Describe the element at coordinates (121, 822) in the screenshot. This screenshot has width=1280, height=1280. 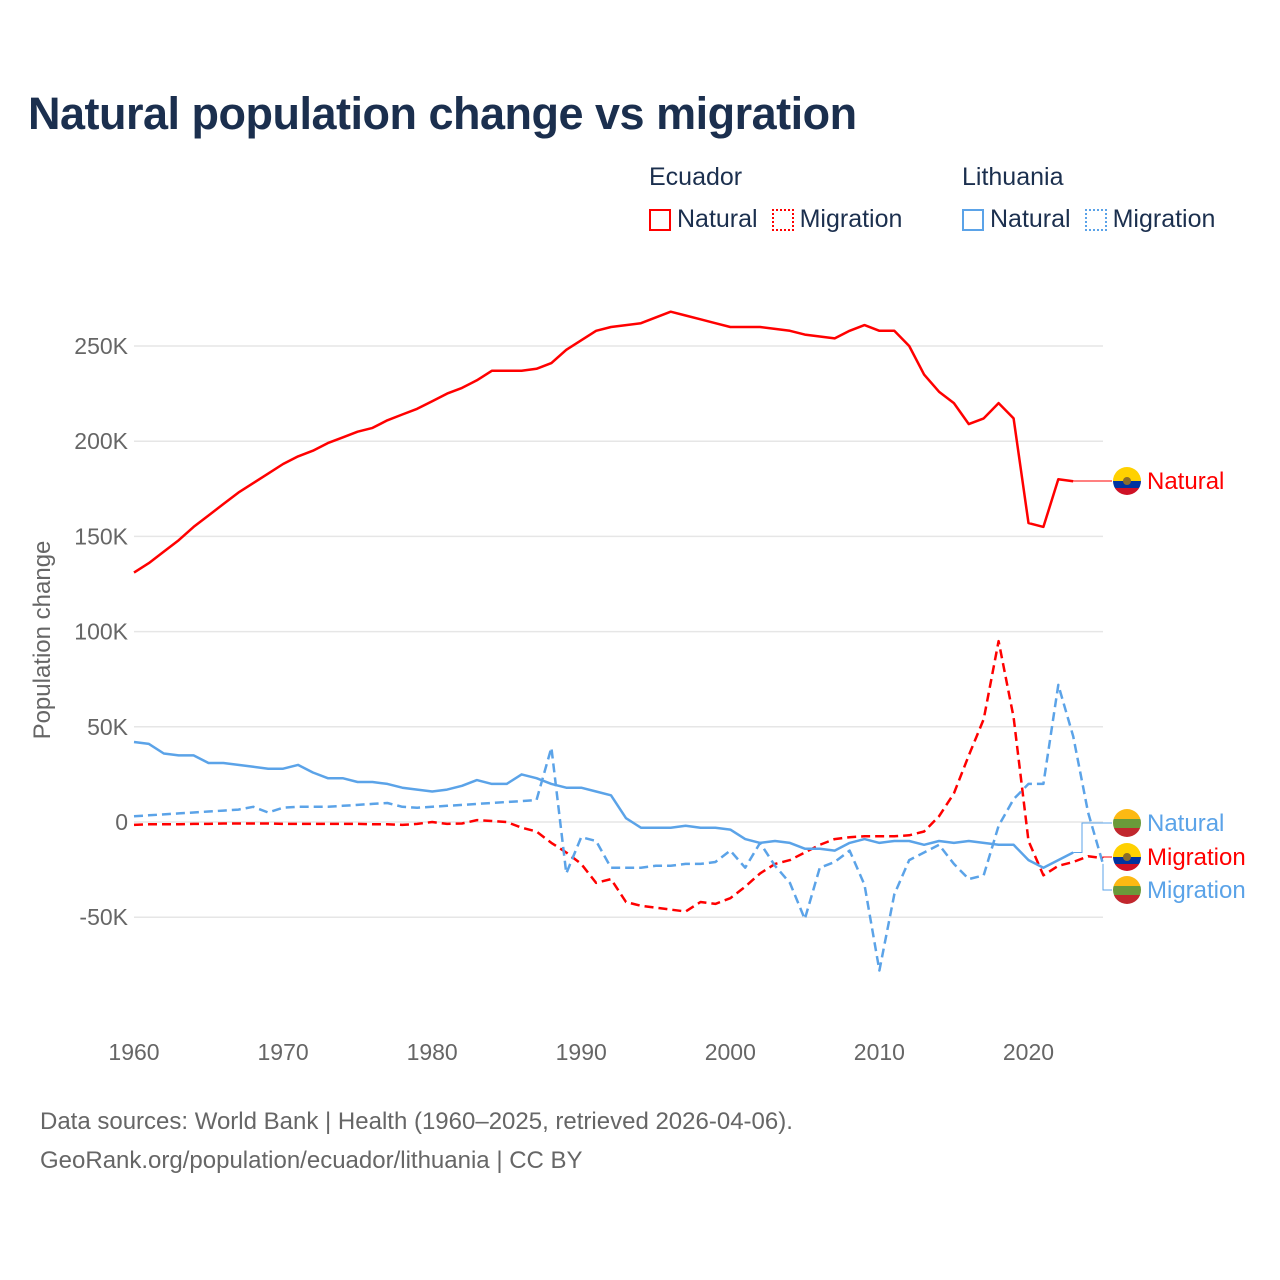
I see `y-tick-label: 0` at that location.